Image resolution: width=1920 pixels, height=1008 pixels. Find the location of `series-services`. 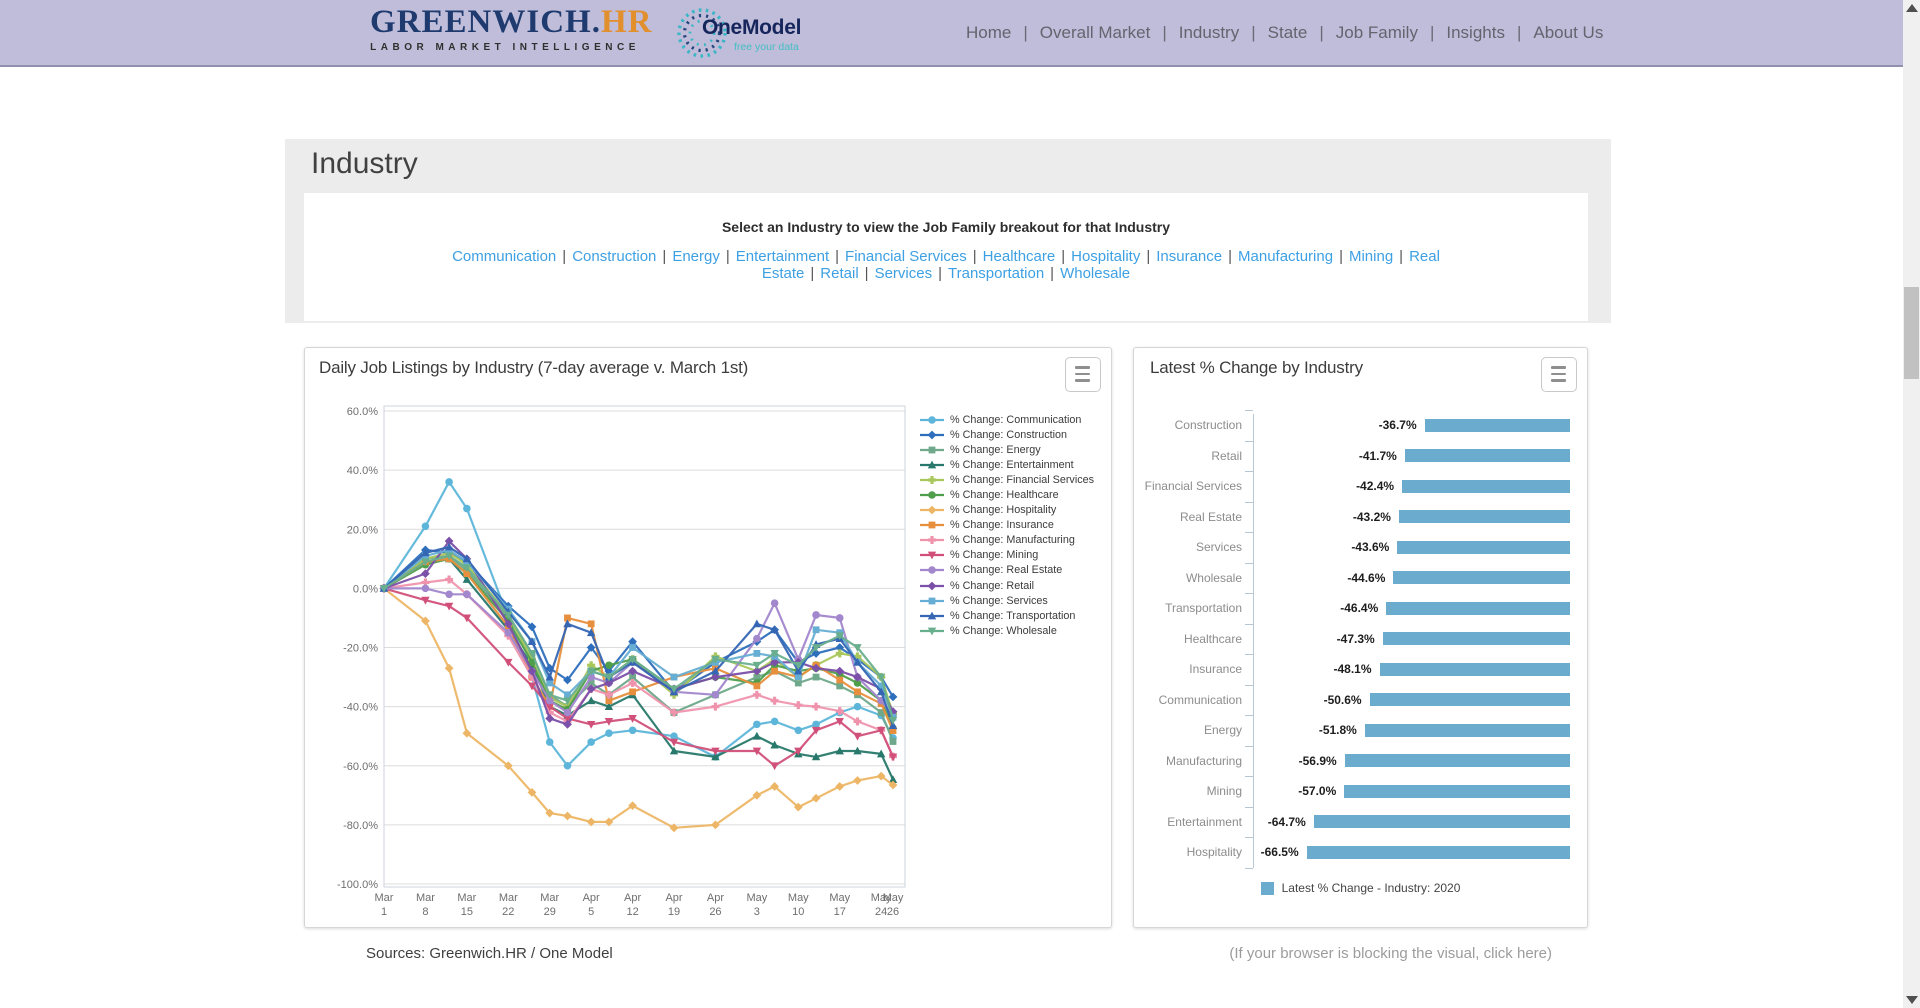

series-services is located at coordinates (638, 633).